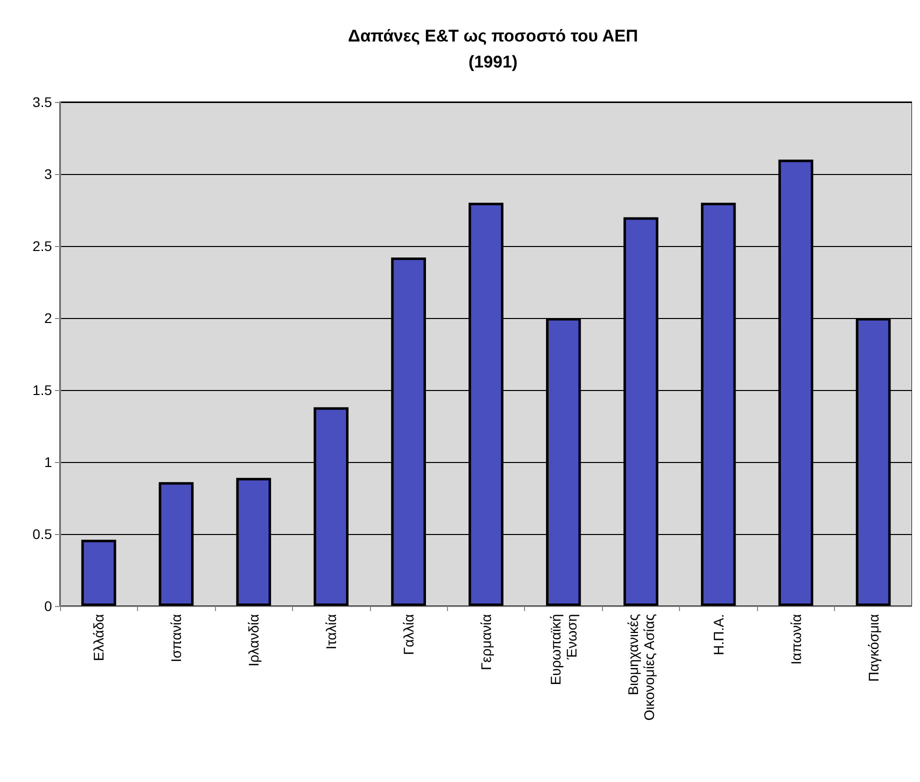 Image resolution: width=920 pixels, height=782 pixels. What do you see at coordinates (718, 635) in the screenshot?
I see `x-tick-label: Η.Π.Α.` at bounding box center [718, 635].